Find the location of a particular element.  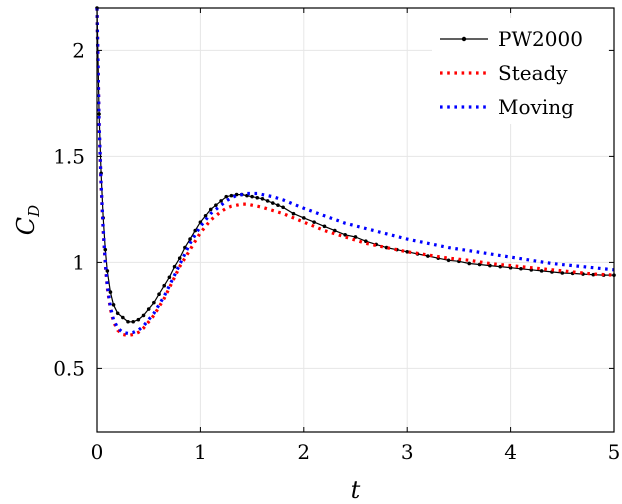

legend: PW2000 Steady Moving is located at coordinates (520, 71).